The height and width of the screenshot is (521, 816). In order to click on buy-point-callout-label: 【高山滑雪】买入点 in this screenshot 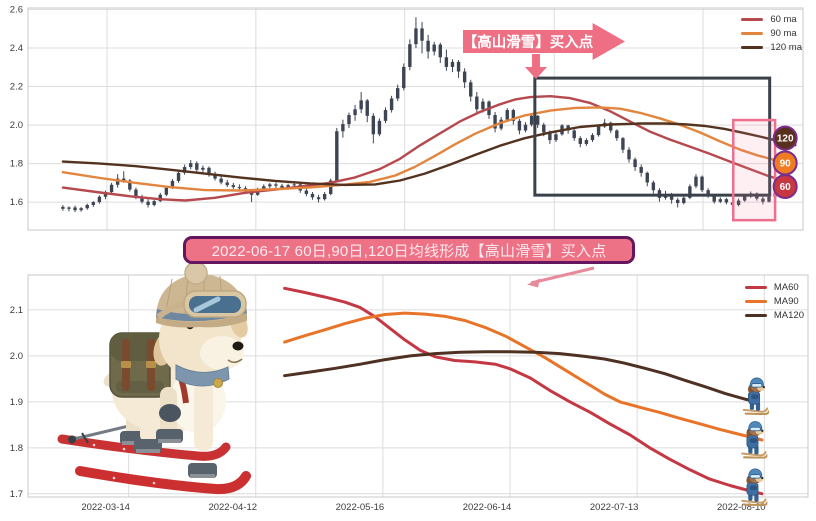, I will do `click(528, 43)`.